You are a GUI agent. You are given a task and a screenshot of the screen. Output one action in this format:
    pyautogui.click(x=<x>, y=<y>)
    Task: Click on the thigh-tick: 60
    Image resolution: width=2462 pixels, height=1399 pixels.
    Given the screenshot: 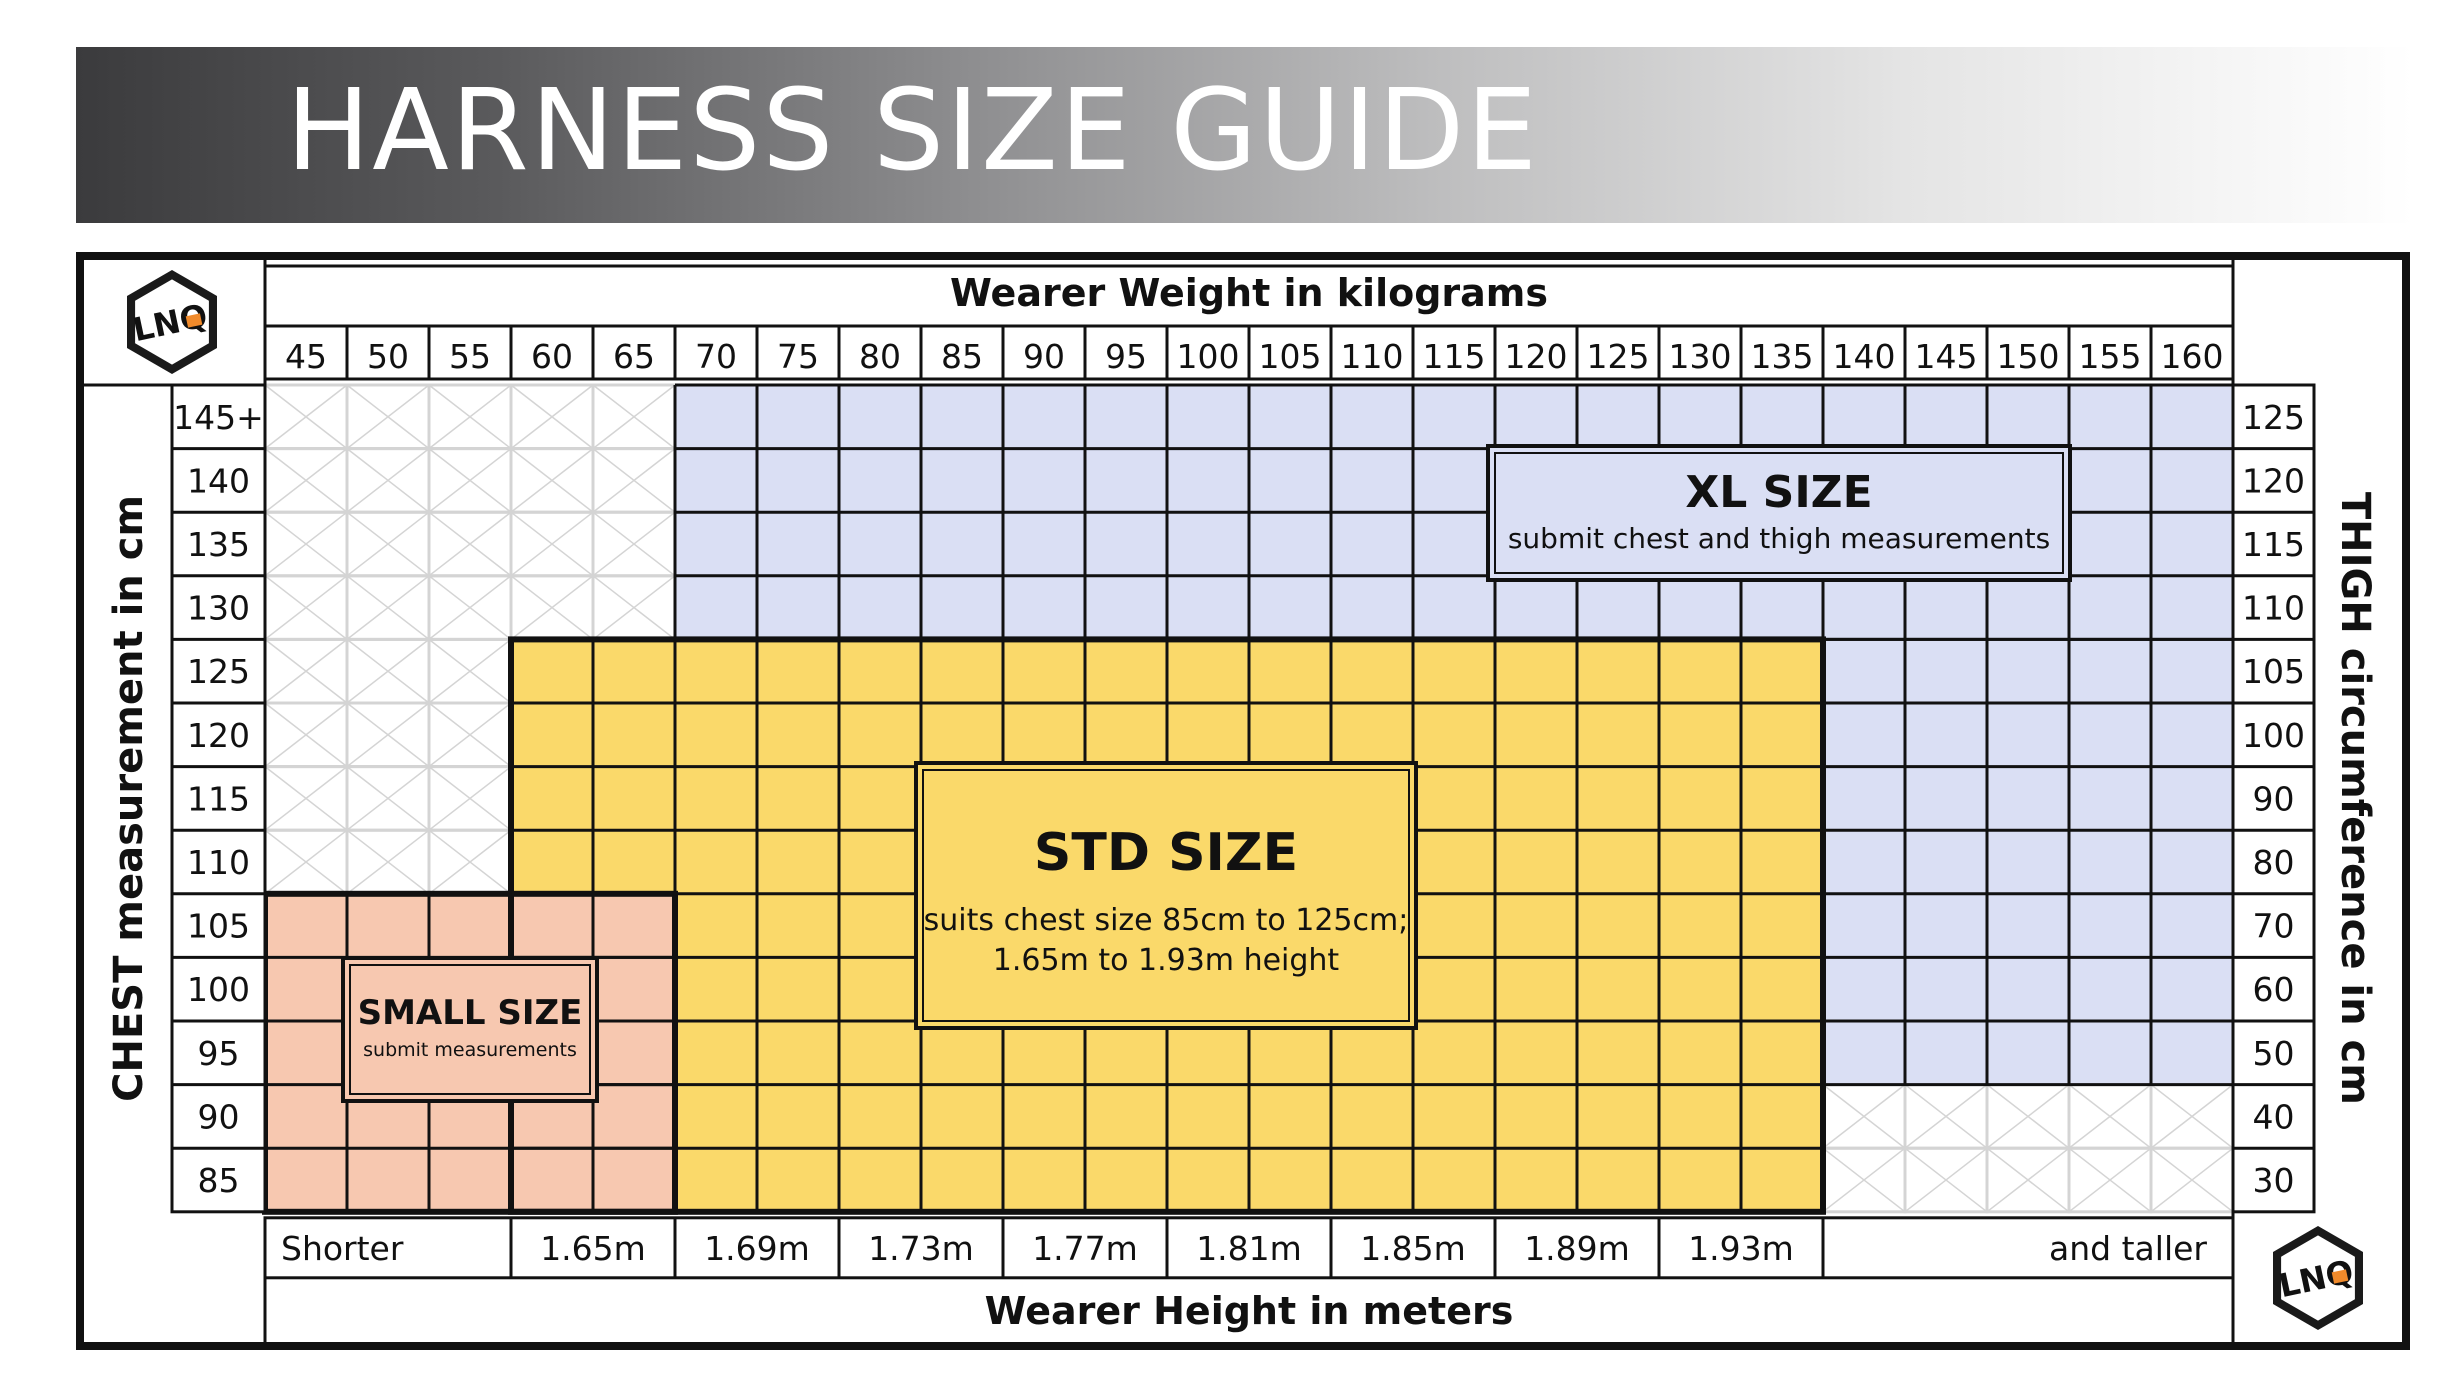 What is the action you would take?
    pyautogui.click(x=2274, y=989)
    